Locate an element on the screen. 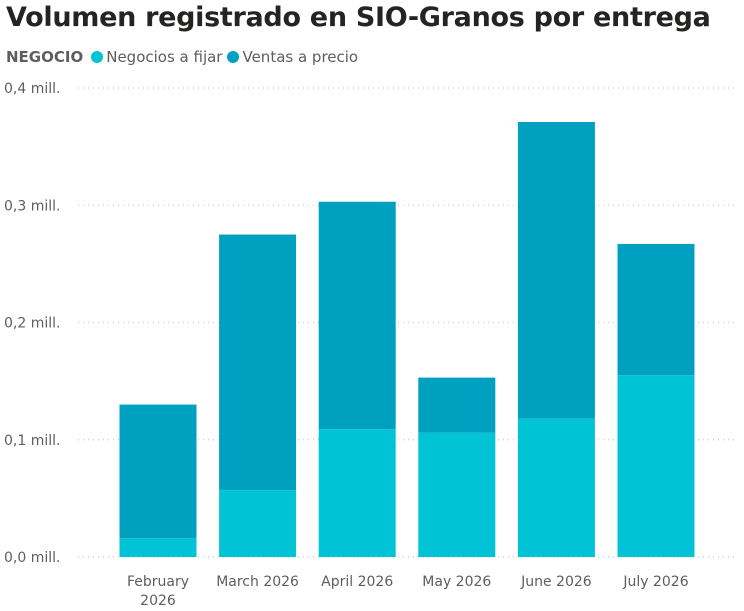  x-tick-label: May 2026 is located at coordinates (456, 582).